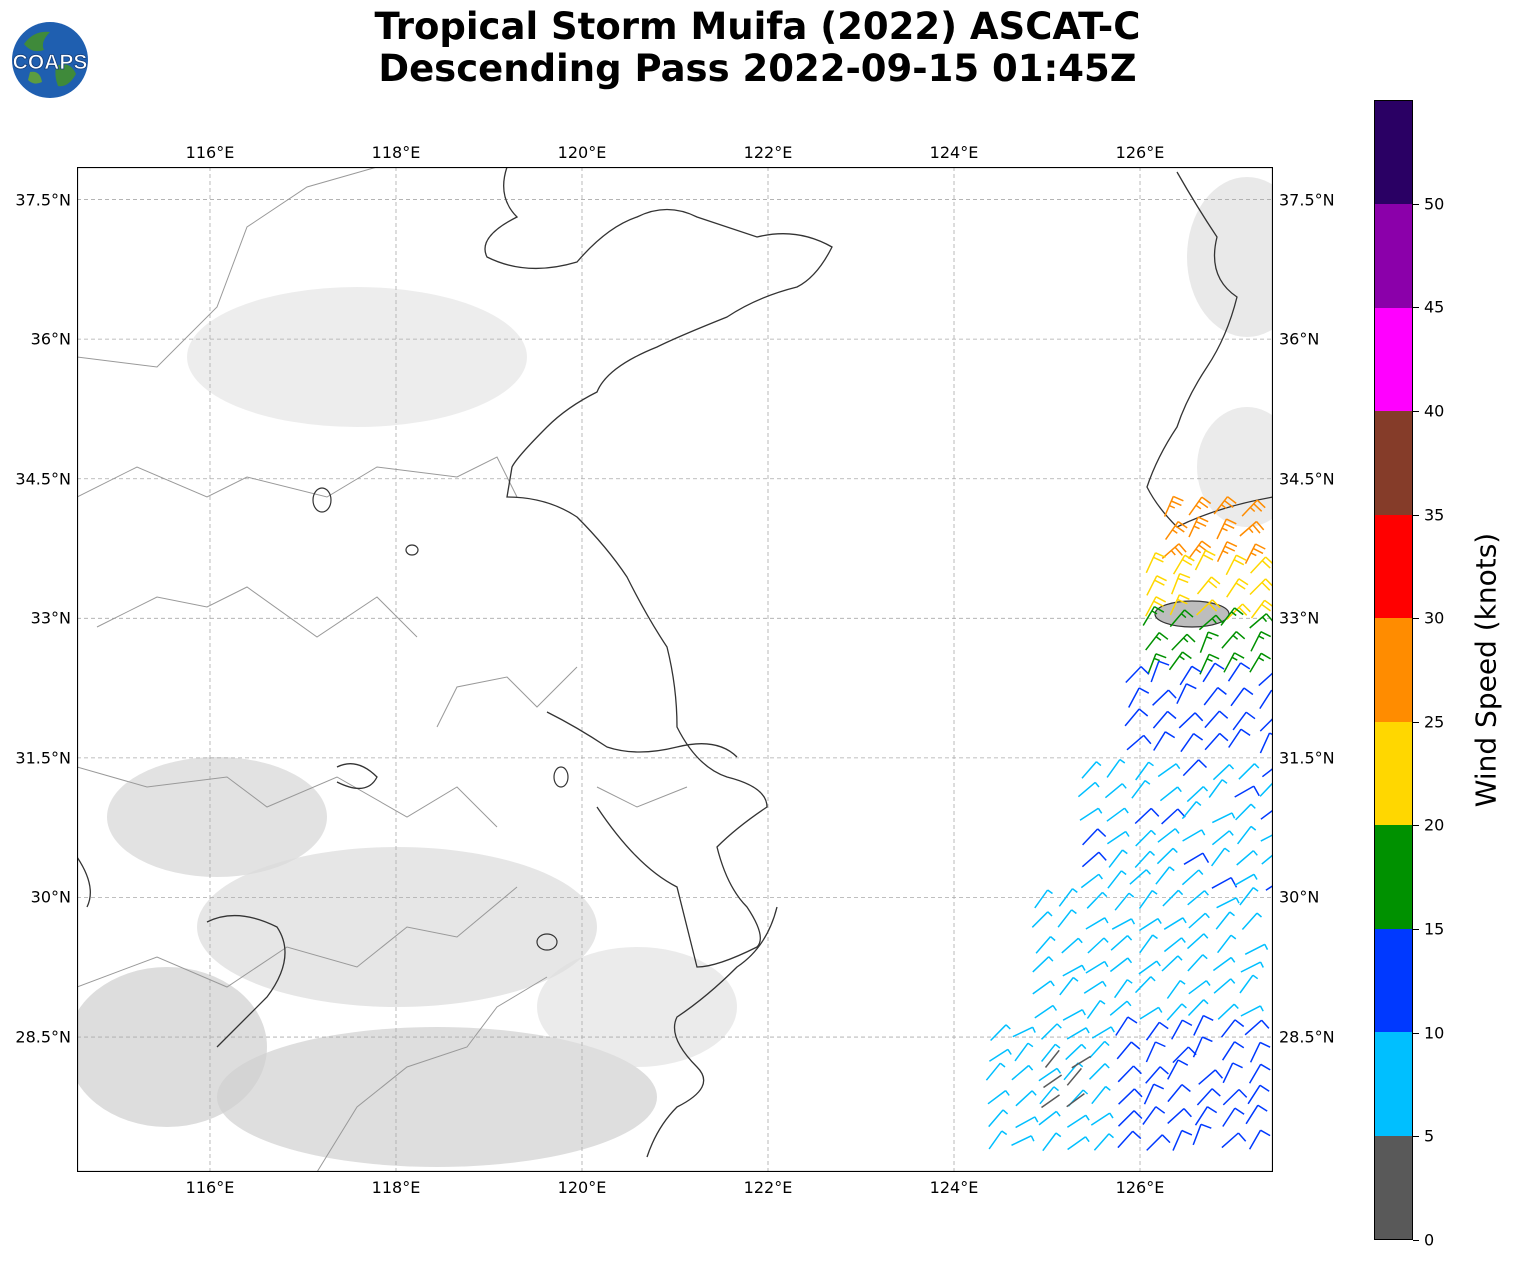  What do you see at coordinates (757, 68) in the screenshot?
I see `title-line-2: Descending Pass 2022-09-15 01:45Z` at bounding box center [757, 68].